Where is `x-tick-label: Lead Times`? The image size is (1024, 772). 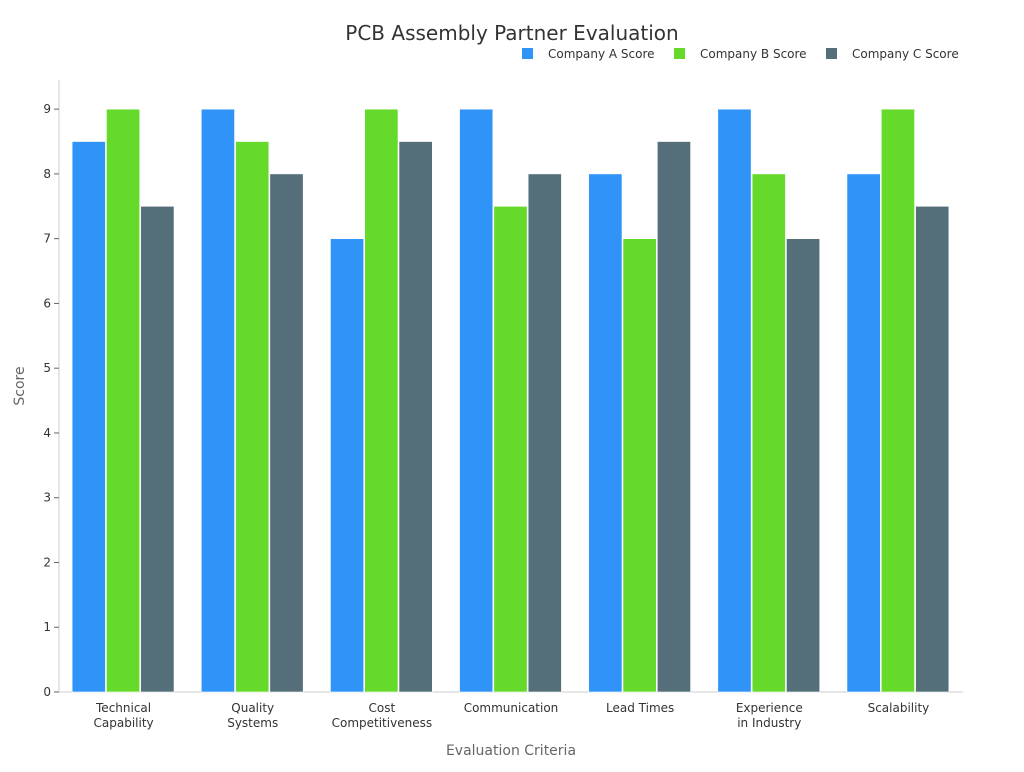 x-tick-label: Lead Times is located at coordinates (640, 708).